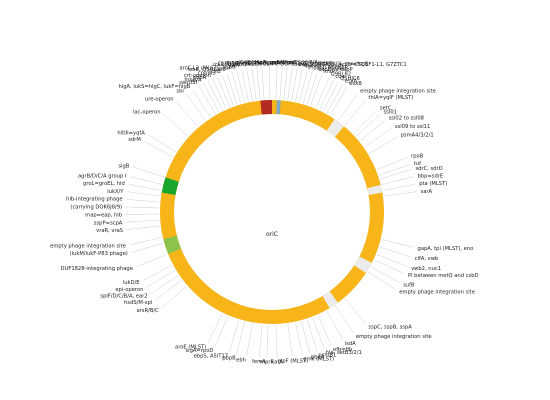 The height and width of the screenshot is (400, 550). Describe the element at coordinates (109, 231) in the screenshot. I see `gene-label: vraR, vraS` at that location.